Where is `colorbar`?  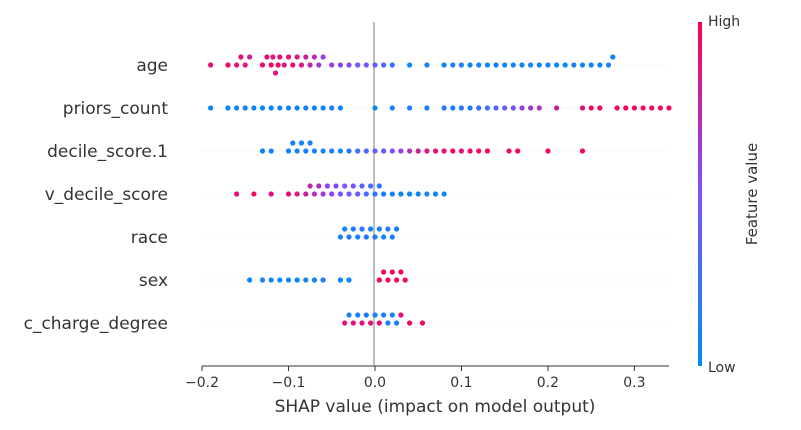 colorbar is located at coordinates (700, 194).